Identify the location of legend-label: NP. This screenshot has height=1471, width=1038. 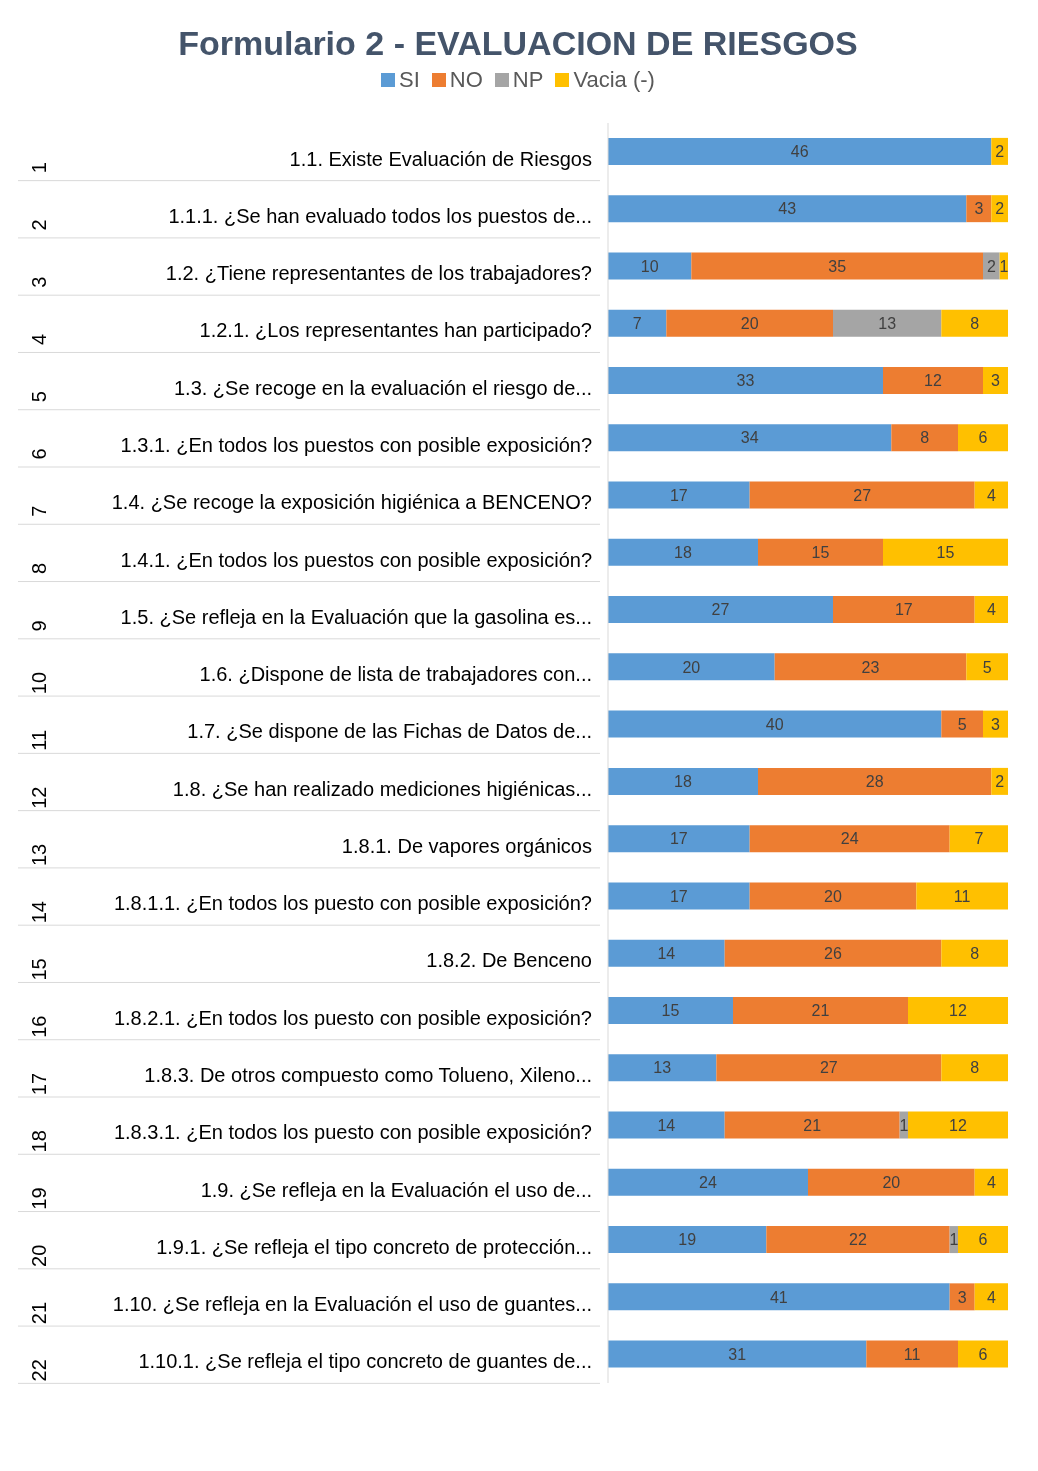
(527, 80).